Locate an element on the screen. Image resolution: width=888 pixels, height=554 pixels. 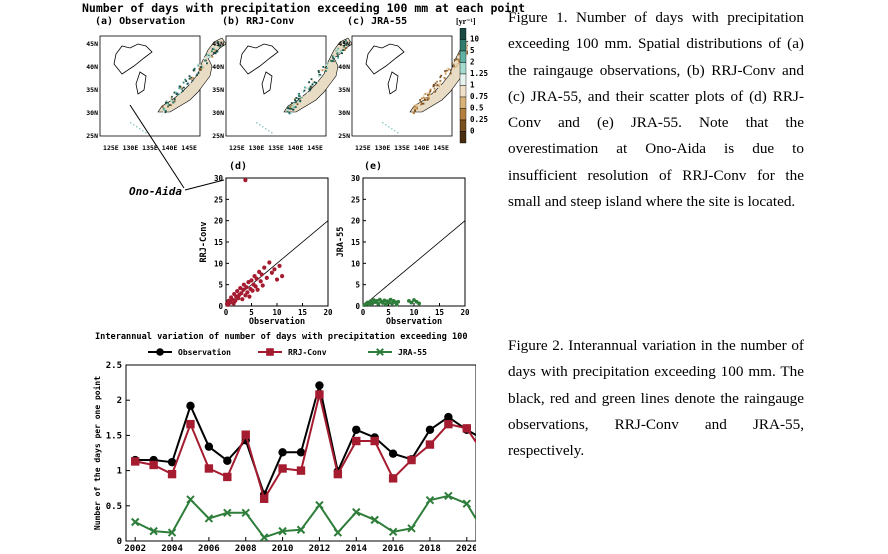
lat-tick: 40N is located at coordinates (92, 67).